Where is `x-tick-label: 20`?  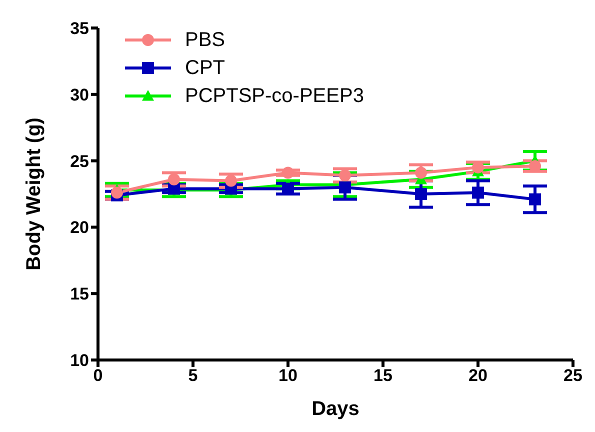 x-tick-label: 20 is located at coordinates (478, 376).